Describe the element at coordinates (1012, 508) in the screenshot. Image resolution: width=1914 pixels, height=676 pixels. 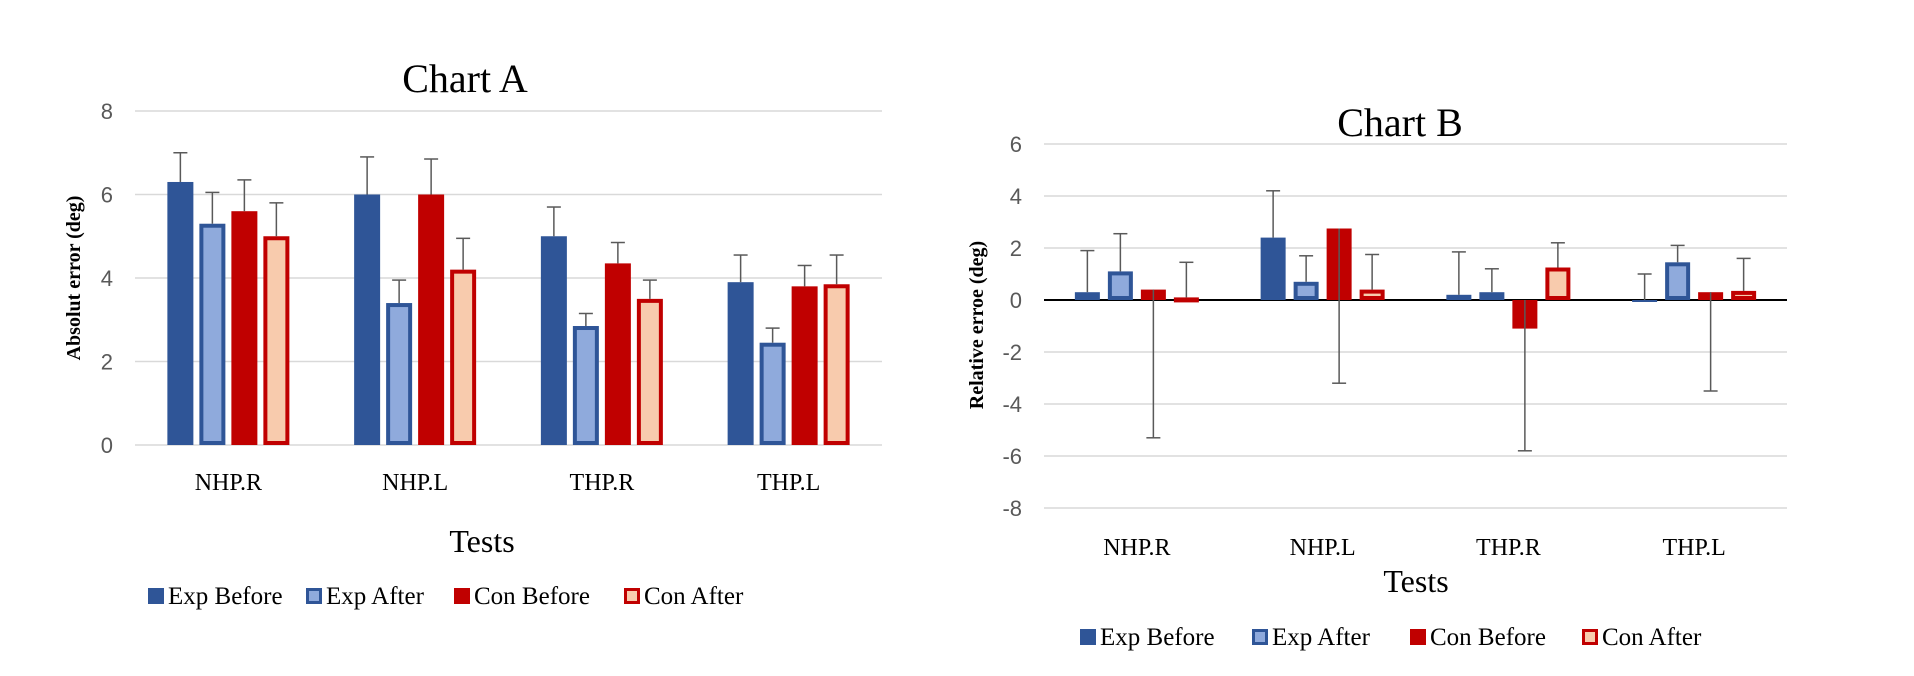
I see `y-tick-label: -8` at that location.